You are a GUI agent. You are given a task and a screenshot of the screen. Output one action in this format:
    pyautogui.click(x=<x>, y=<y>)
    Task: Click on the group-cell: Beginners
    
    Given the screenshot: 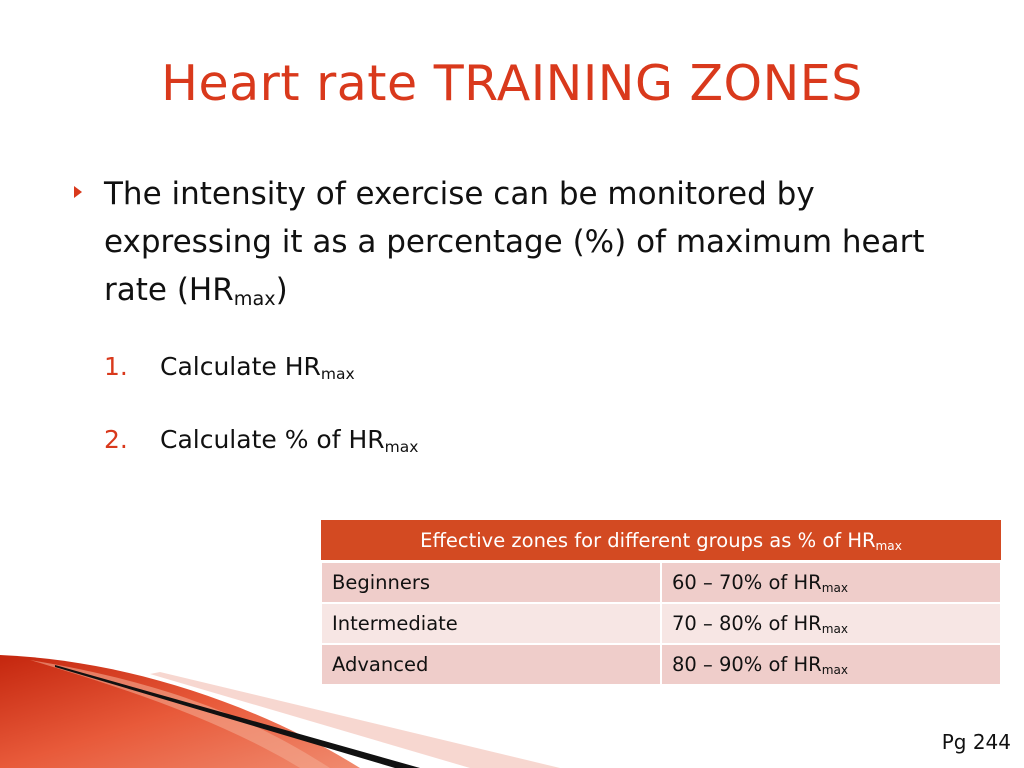 What is the action you would take?
    pyautogui.click(x=491, y=582)
    